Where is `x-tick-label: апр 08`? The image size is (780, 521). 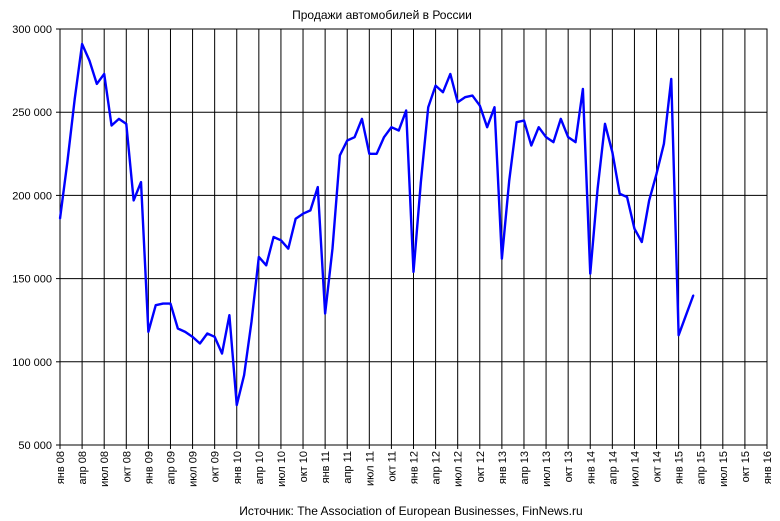 x-tick-label: апр 08 is located at coordinates (83, 467).